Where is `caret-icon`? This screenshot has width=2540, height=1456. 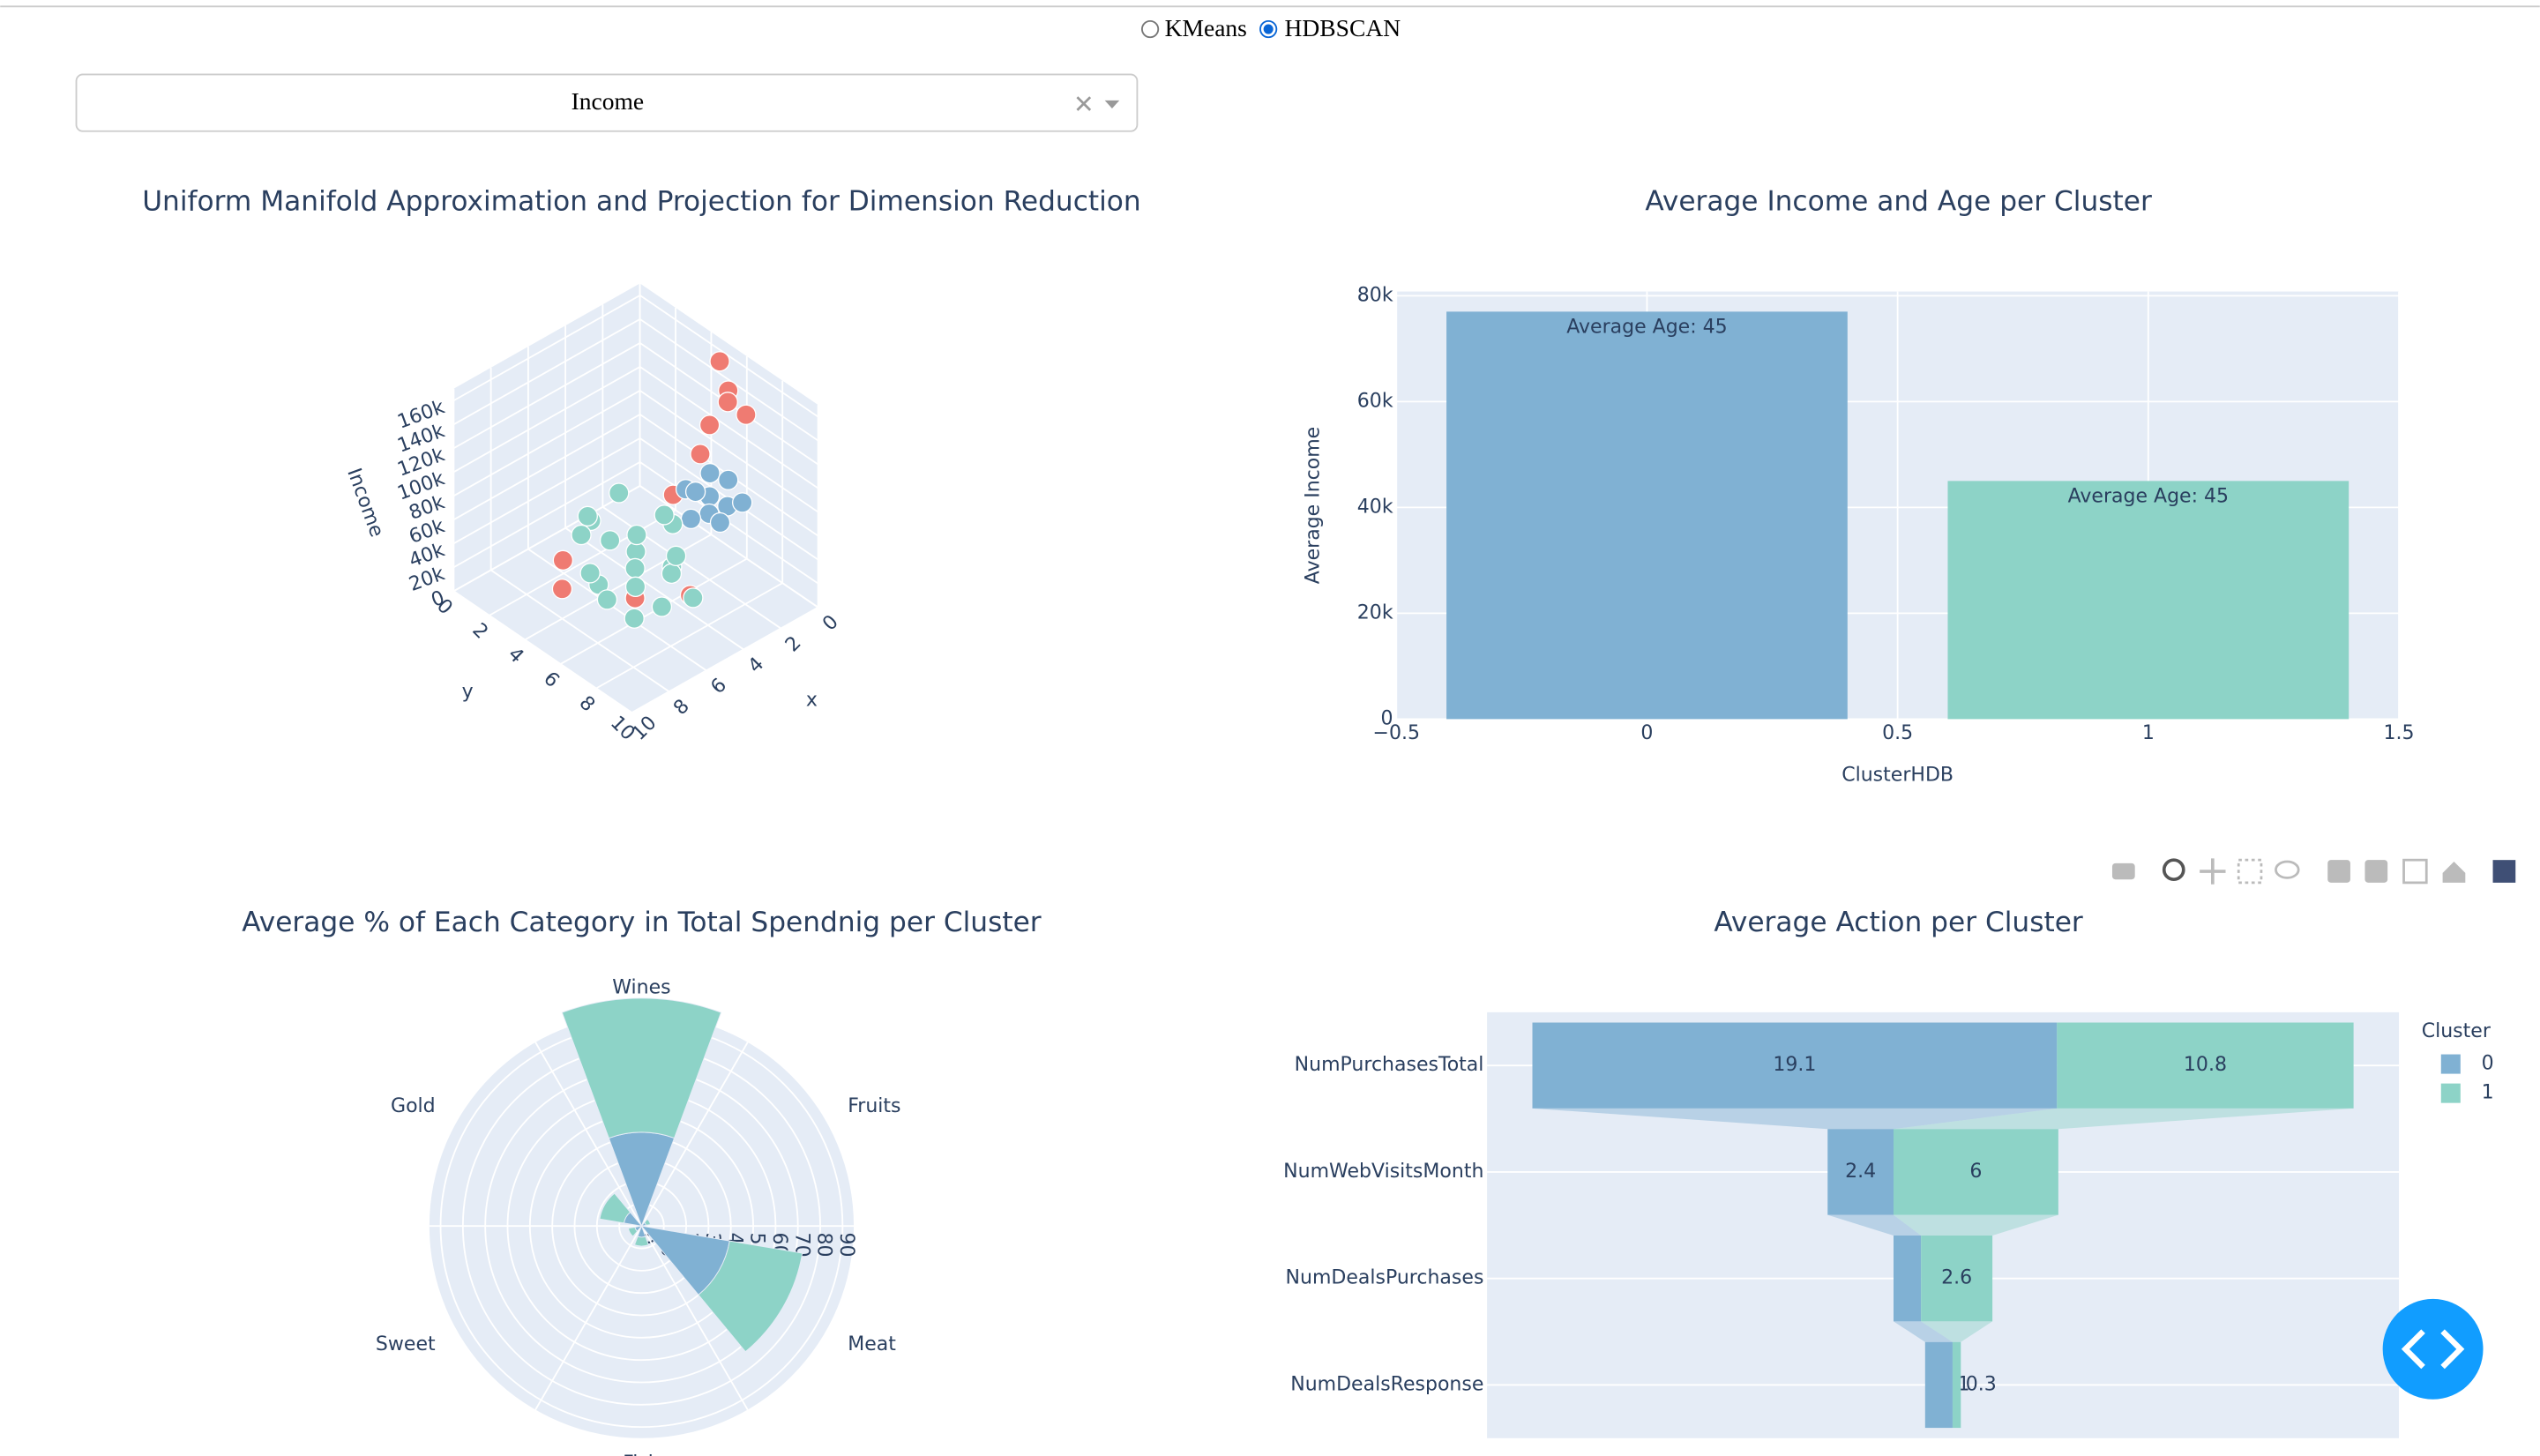
caret-icon is located at coordinates (1112, 104).